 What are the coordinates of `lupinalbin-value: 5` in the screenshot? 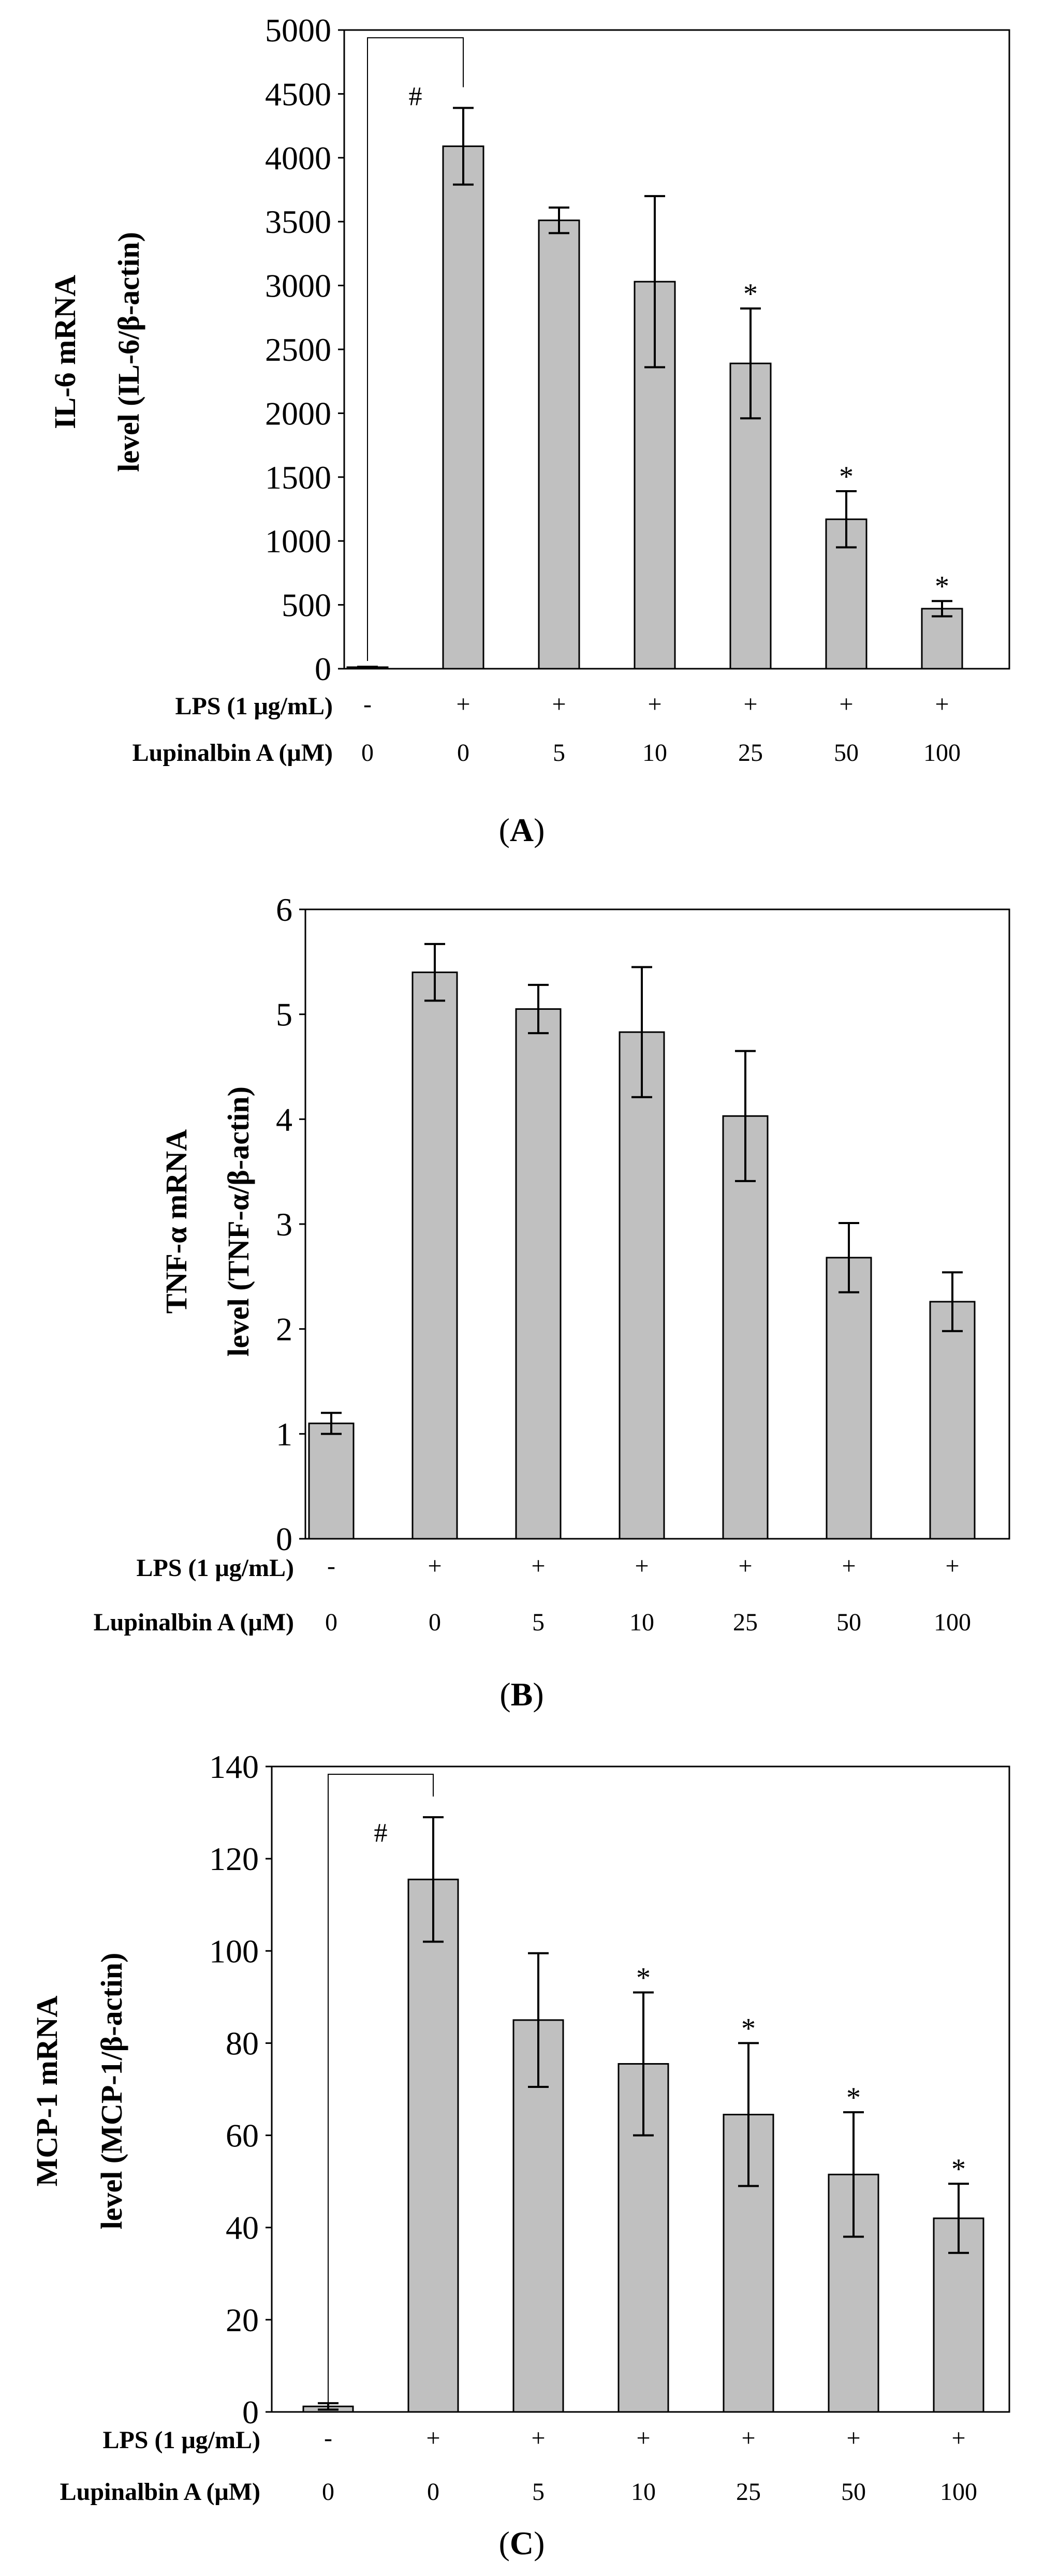 It's located at (559, 753).